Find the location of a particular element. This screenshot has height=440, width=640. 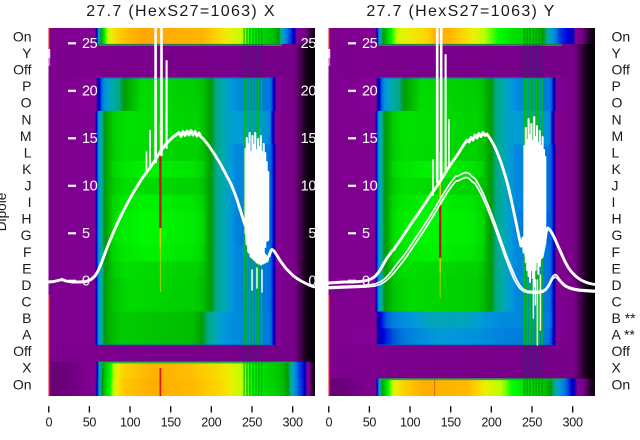

svg-text: B ** is located at coordinates (624, 318).